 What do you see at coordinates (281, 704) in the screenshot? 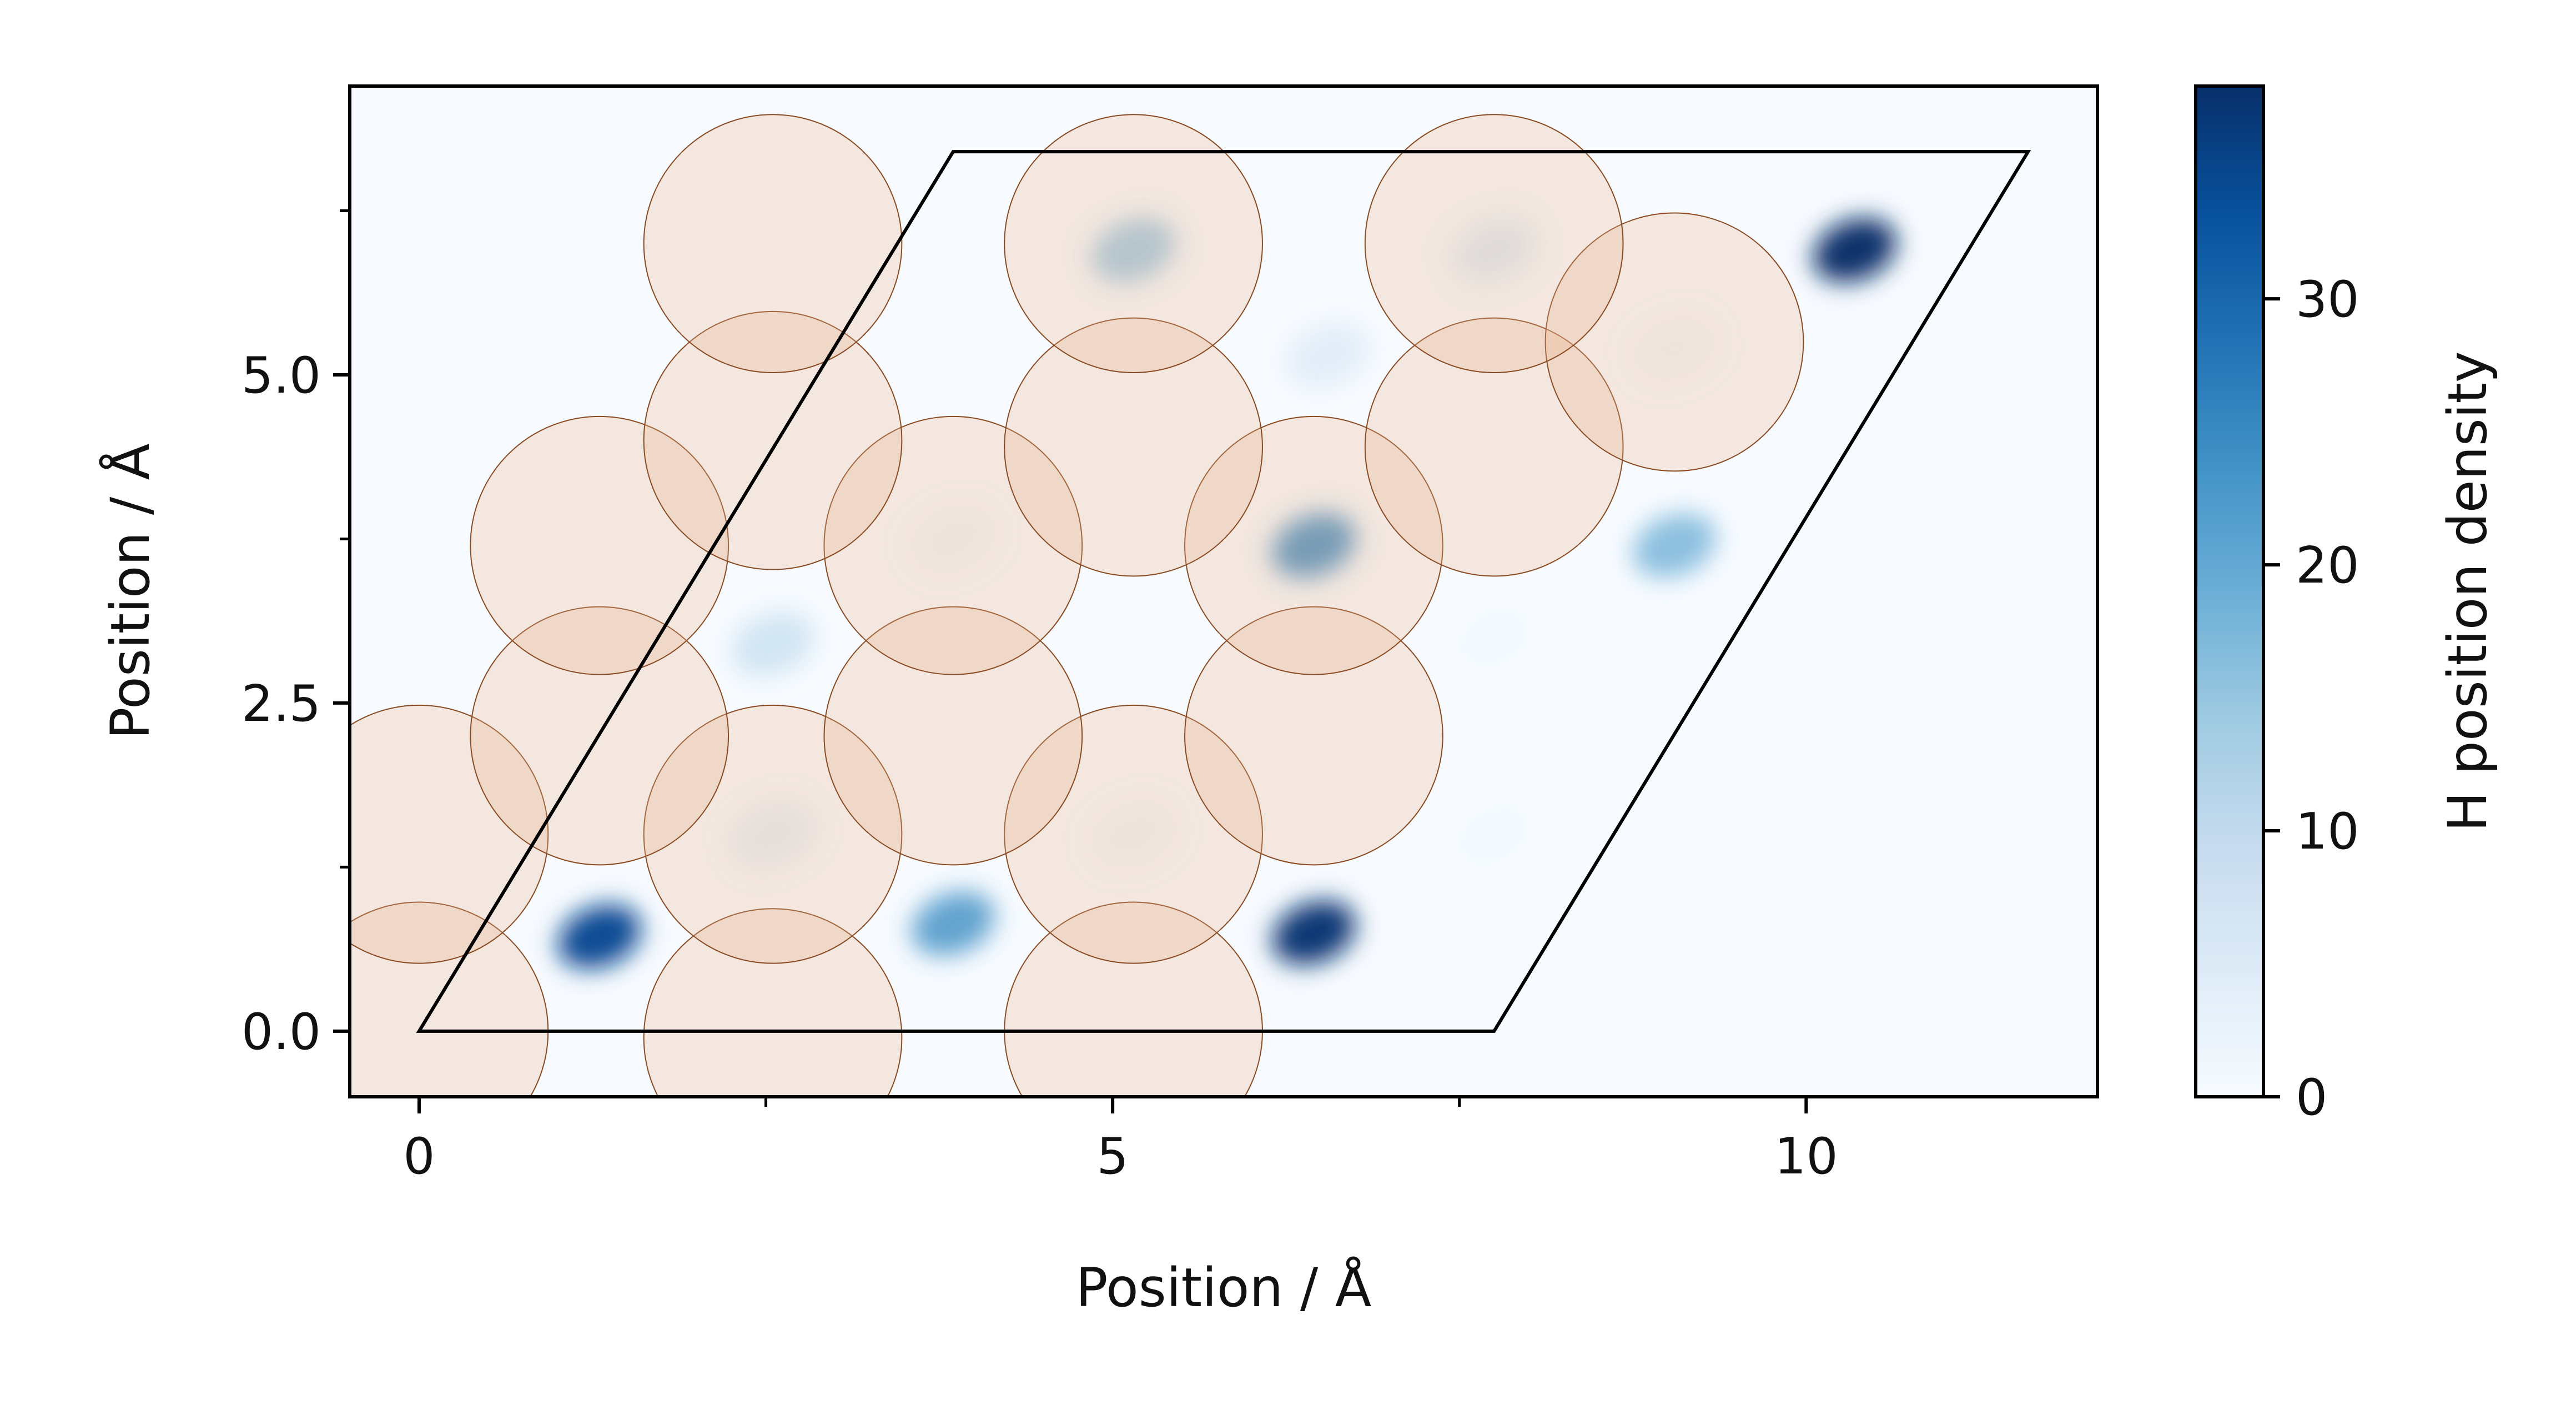
I see `y-tick-label-1: 2.5` at bounding box center [281, 704].